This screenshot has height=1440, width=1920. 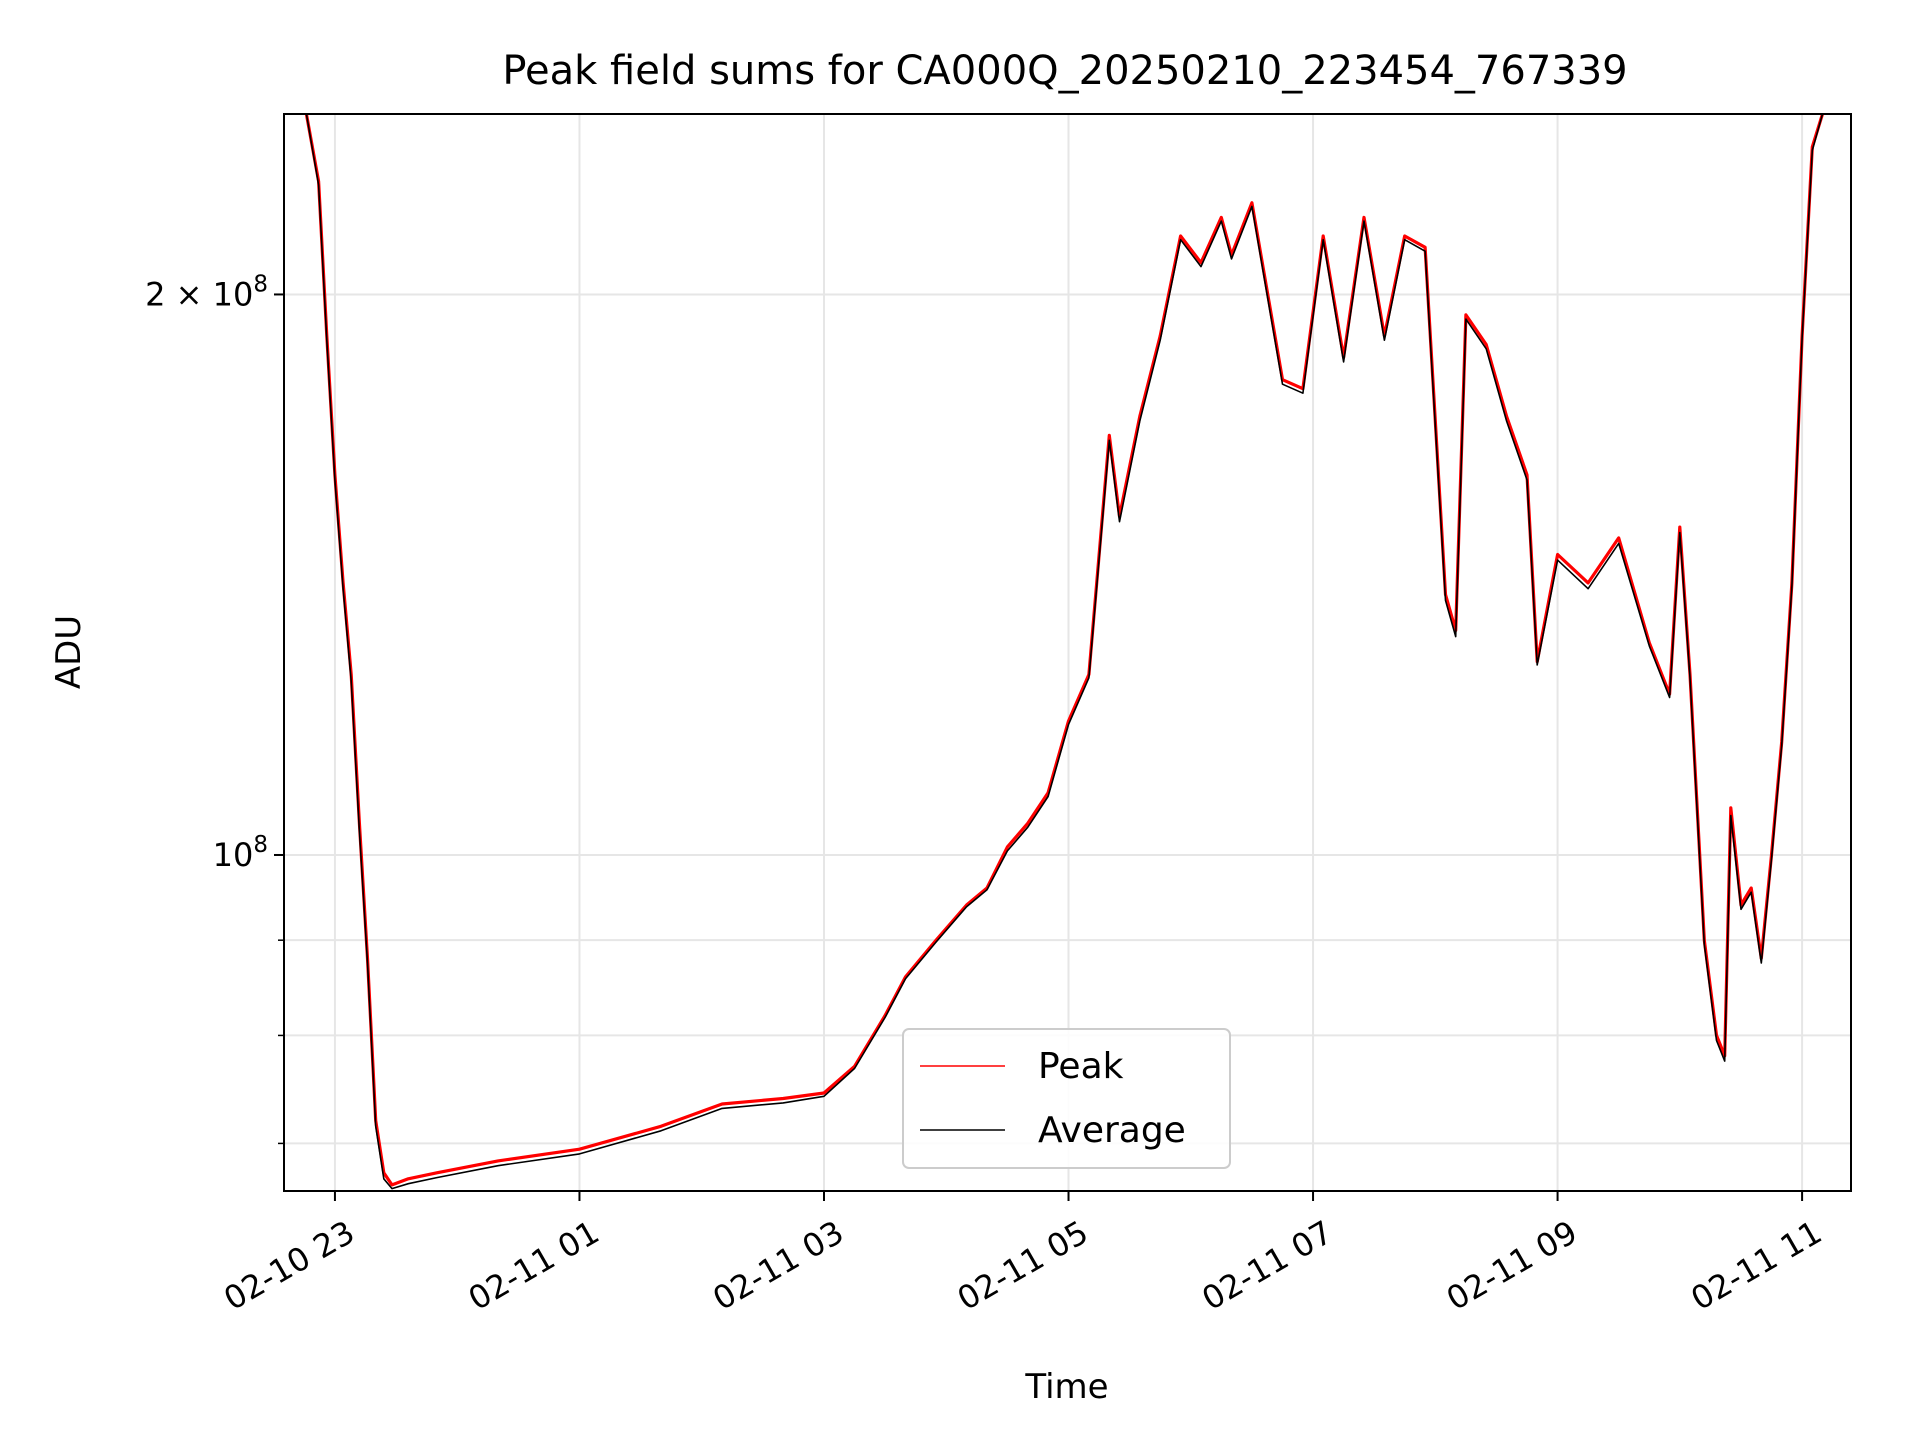 I want to click on y-tick-label: 108, so click(x=240, y=853).